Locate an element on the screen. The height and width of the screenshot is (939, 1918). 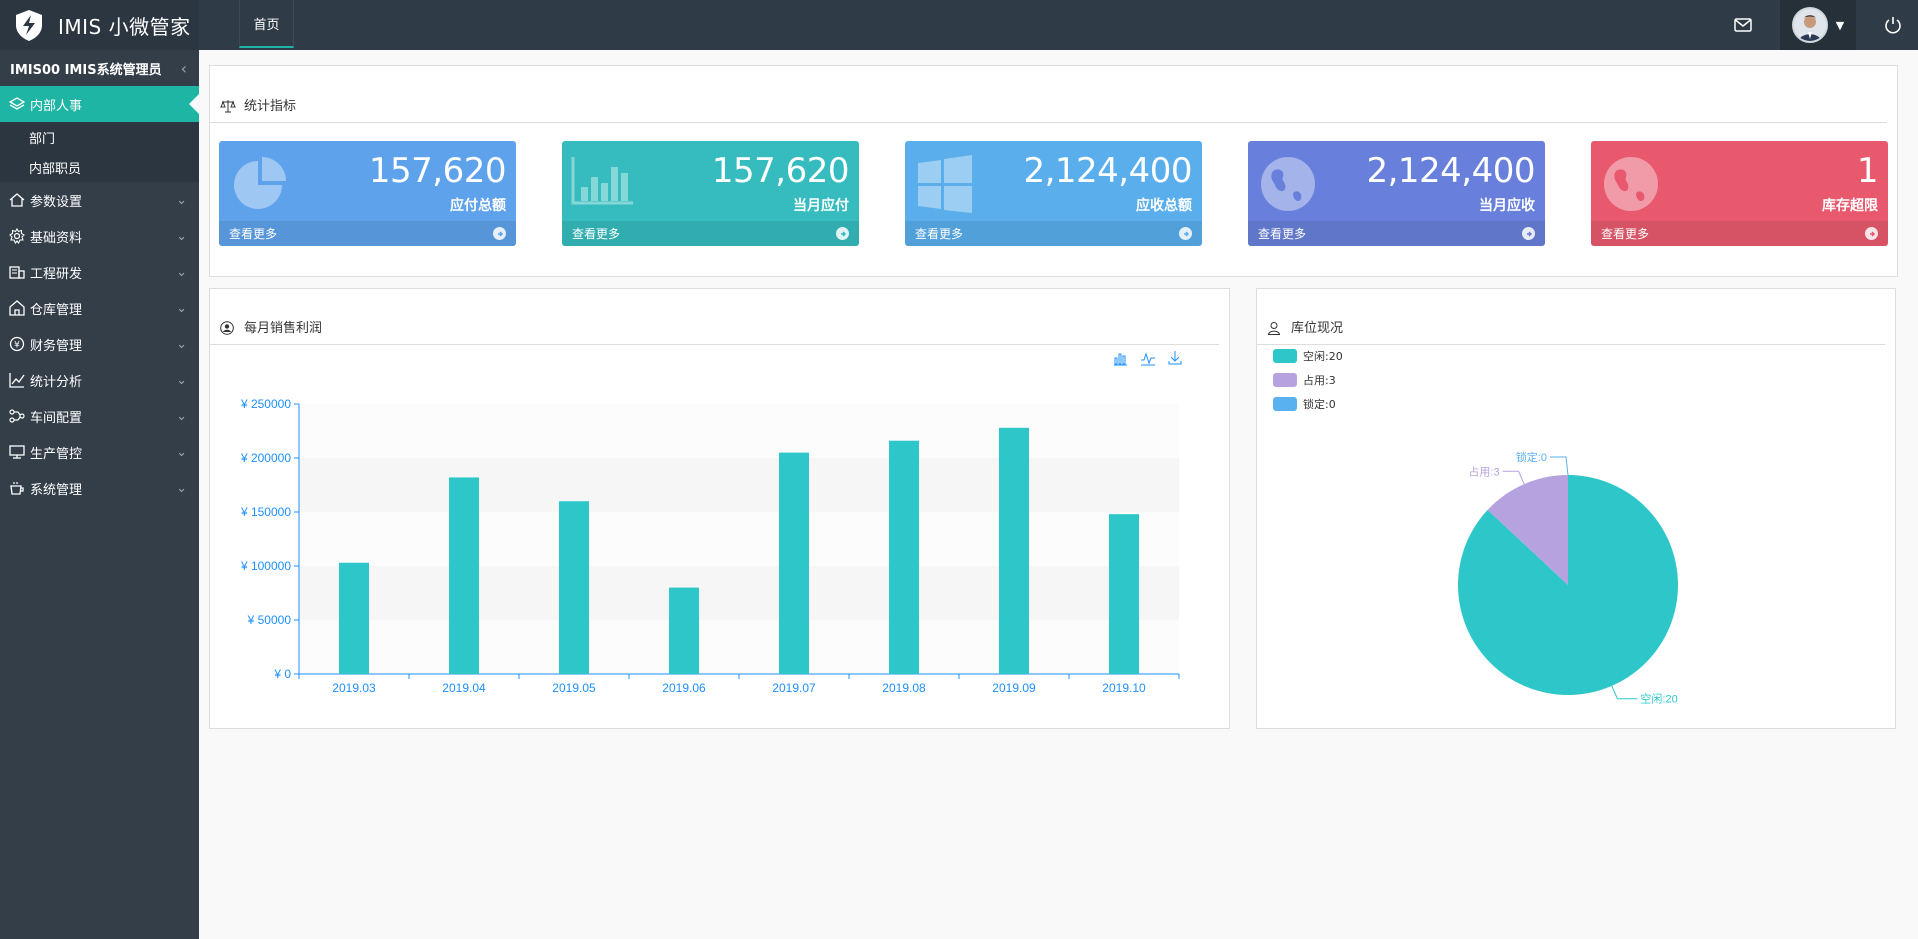
tab-home: 首页 is located at coordinates (266, 24).